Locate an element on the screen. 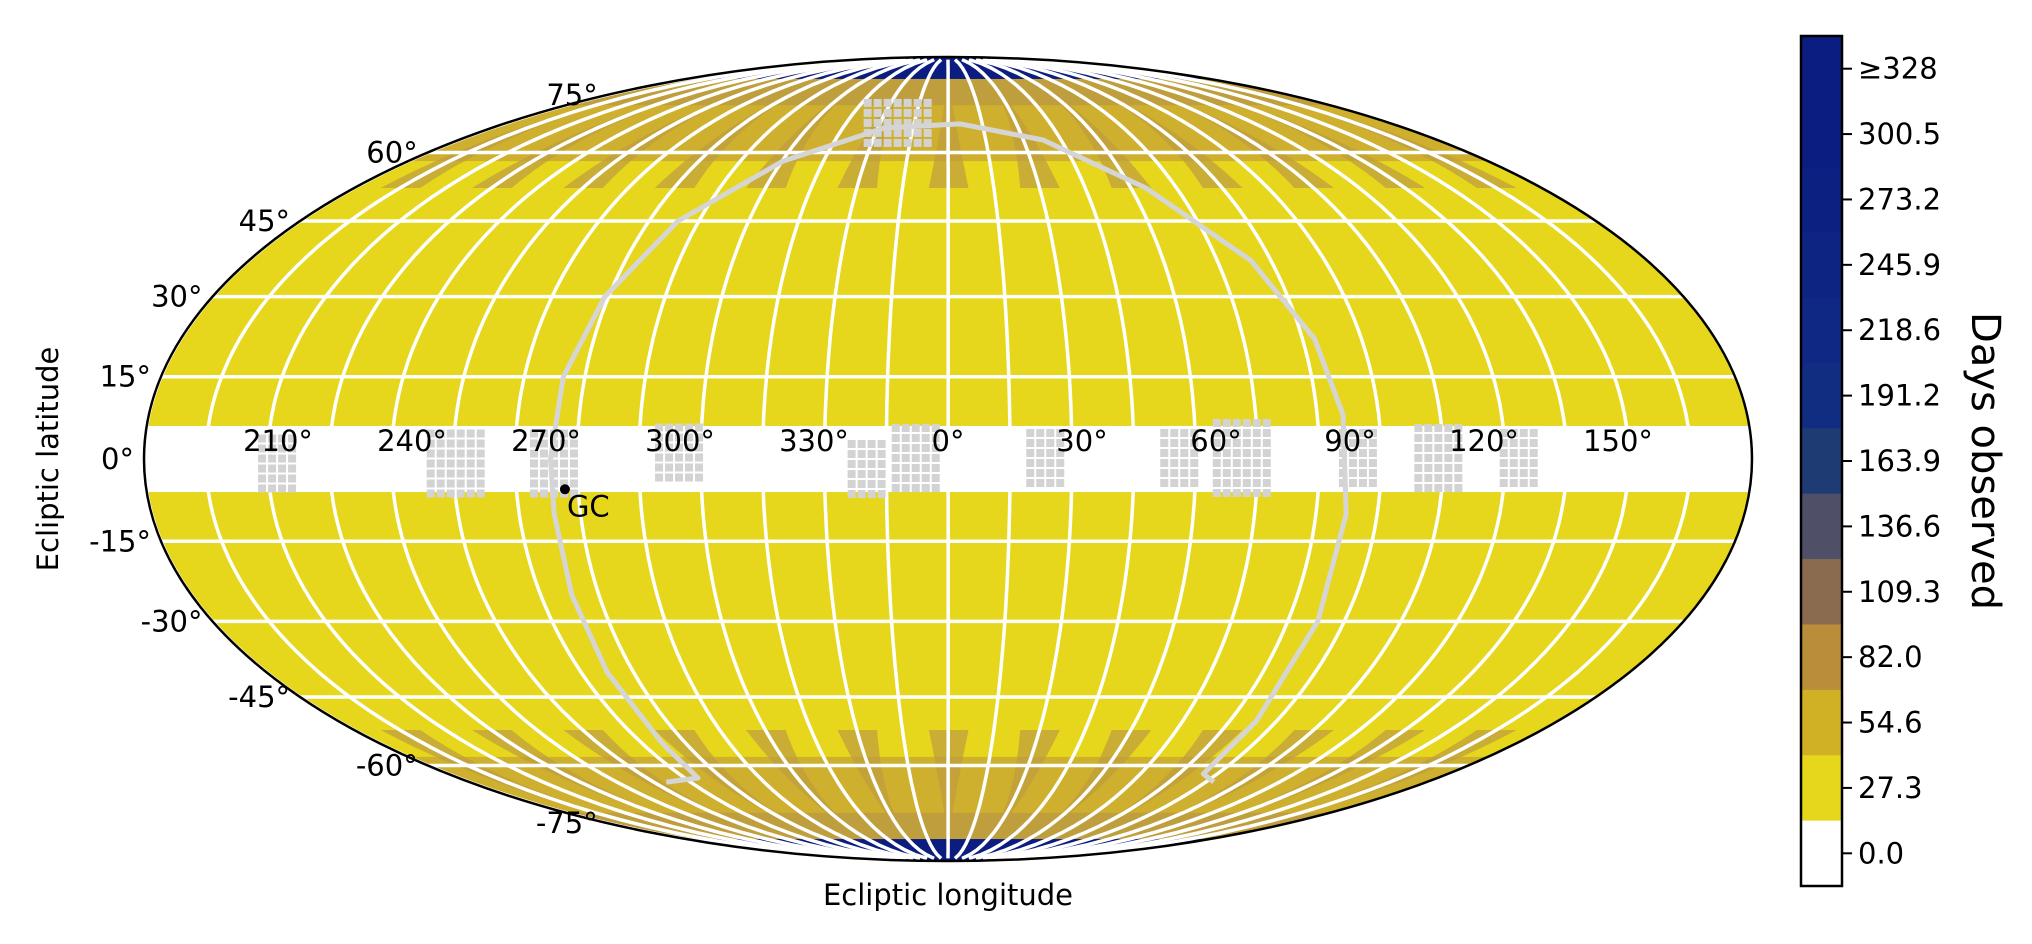 The height and width of the screenshot is (944, 2032). colorbar-tick-label: ≥328 is located at coordinates (1898, 69).